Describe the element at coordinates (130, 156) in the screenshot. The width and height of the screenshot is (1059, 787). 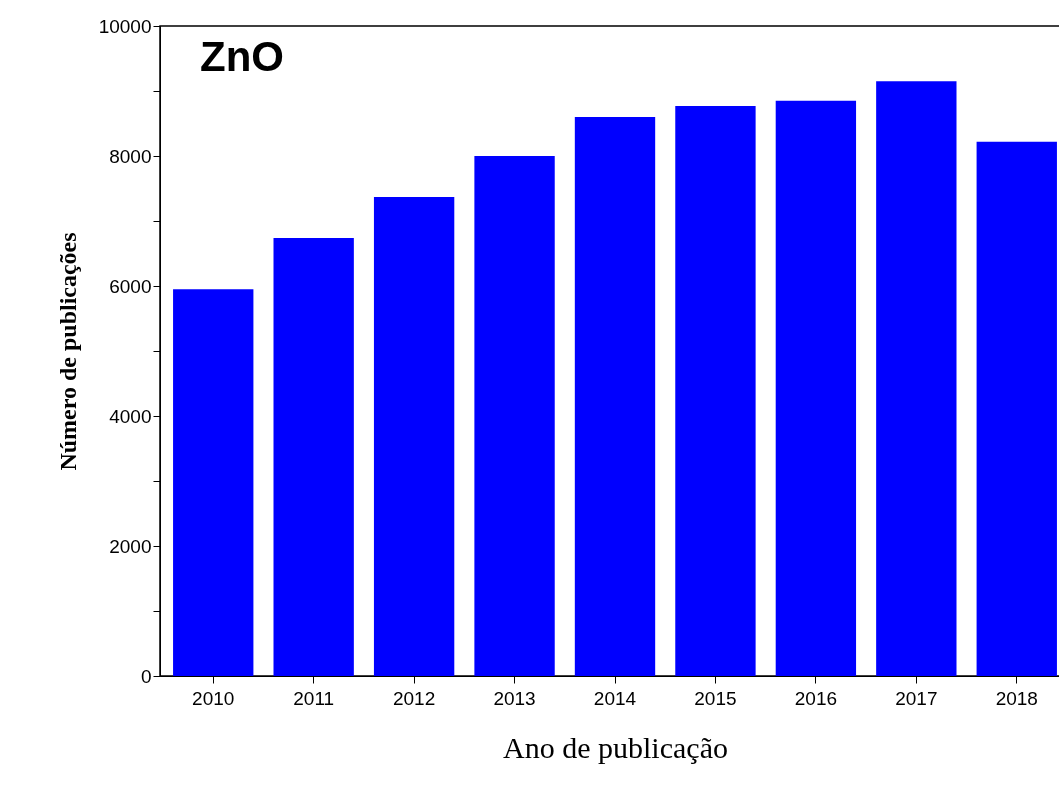
I see `y-tick-label: 8000` at that location.